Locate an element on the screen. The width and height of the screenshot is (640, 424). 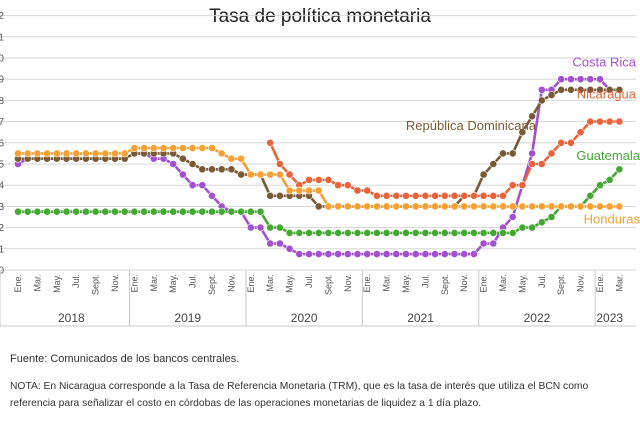
y-tick-label: 5 is located at coordinates (2, 165).